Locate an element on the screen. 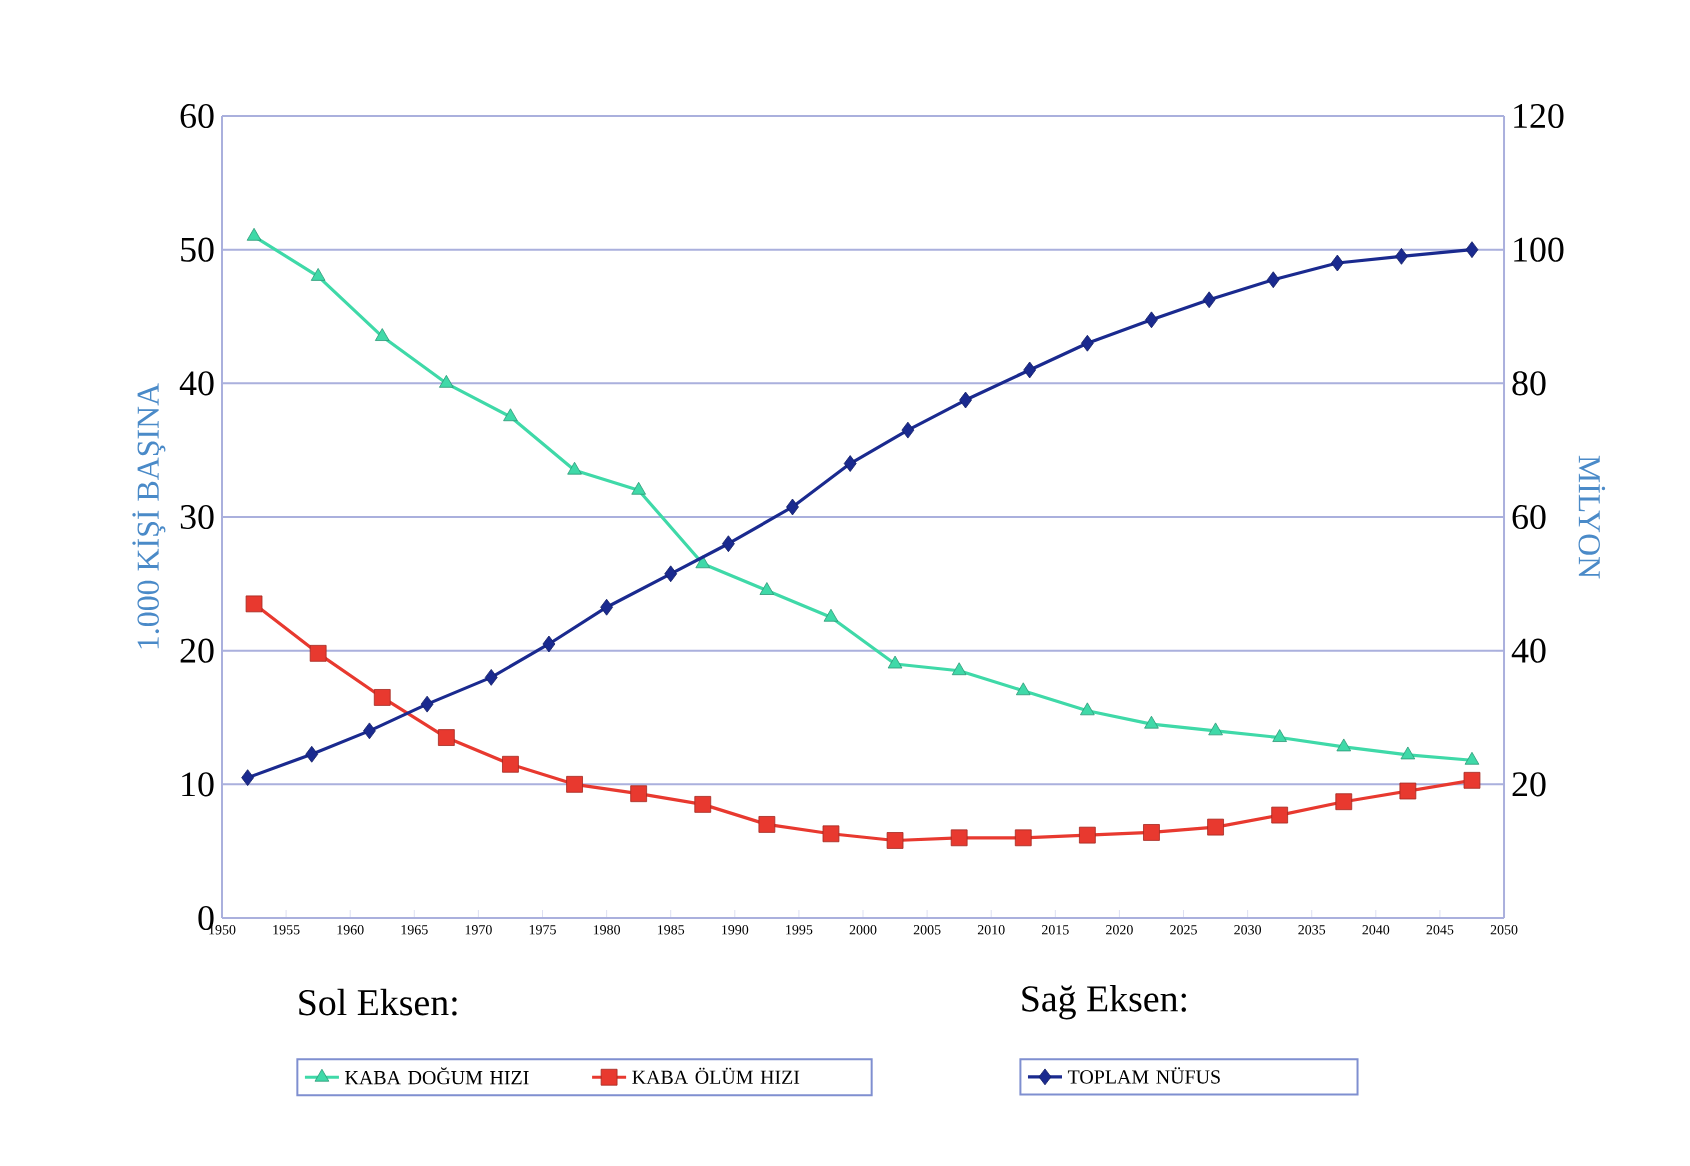  y2-tick-label: 80 is located at coordinates (1529, 383).